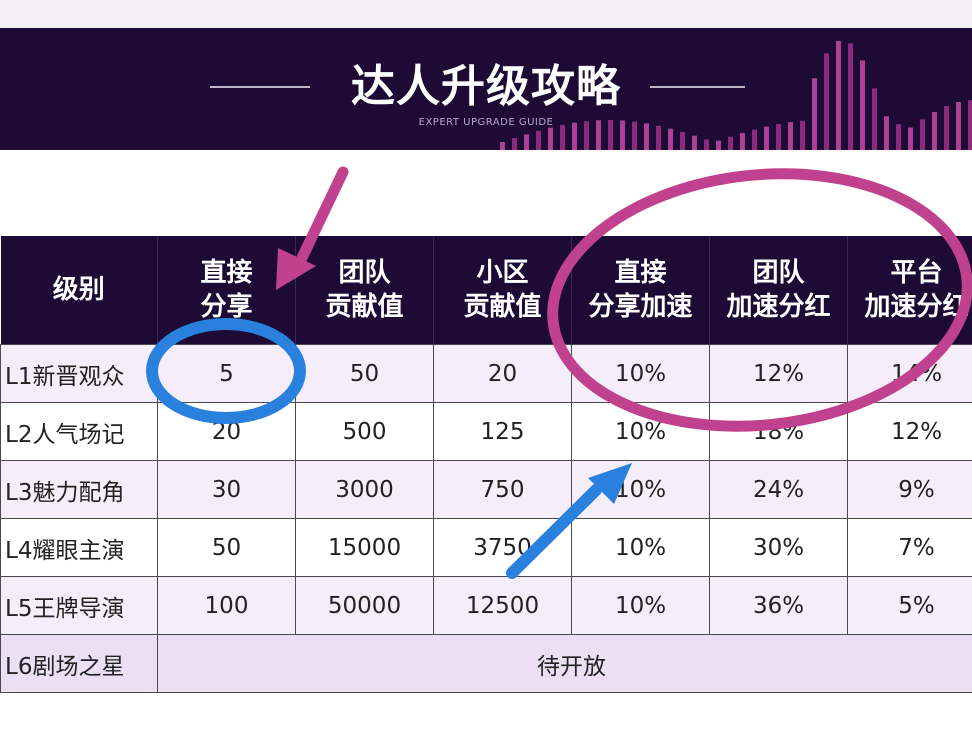 This screenshot has width=972, height=739. Describe the element at coordinates (736, 95) in the screenshot. I see `equalizer-decoration` at that location.